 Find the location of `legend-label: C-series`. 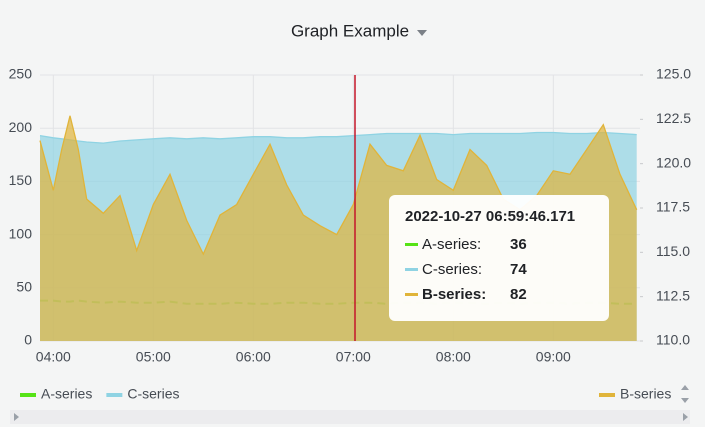

legend-label: C-series is located at coordinates (153, 394).